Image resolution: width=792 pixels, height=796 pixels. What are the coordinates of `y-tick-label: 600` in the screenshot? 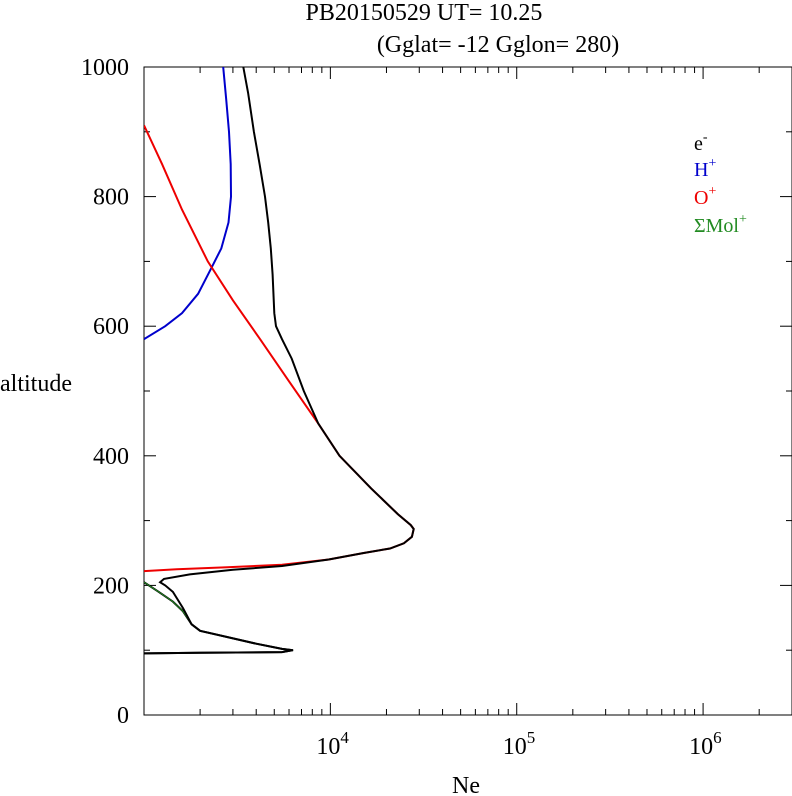 It's located at (111, 327).